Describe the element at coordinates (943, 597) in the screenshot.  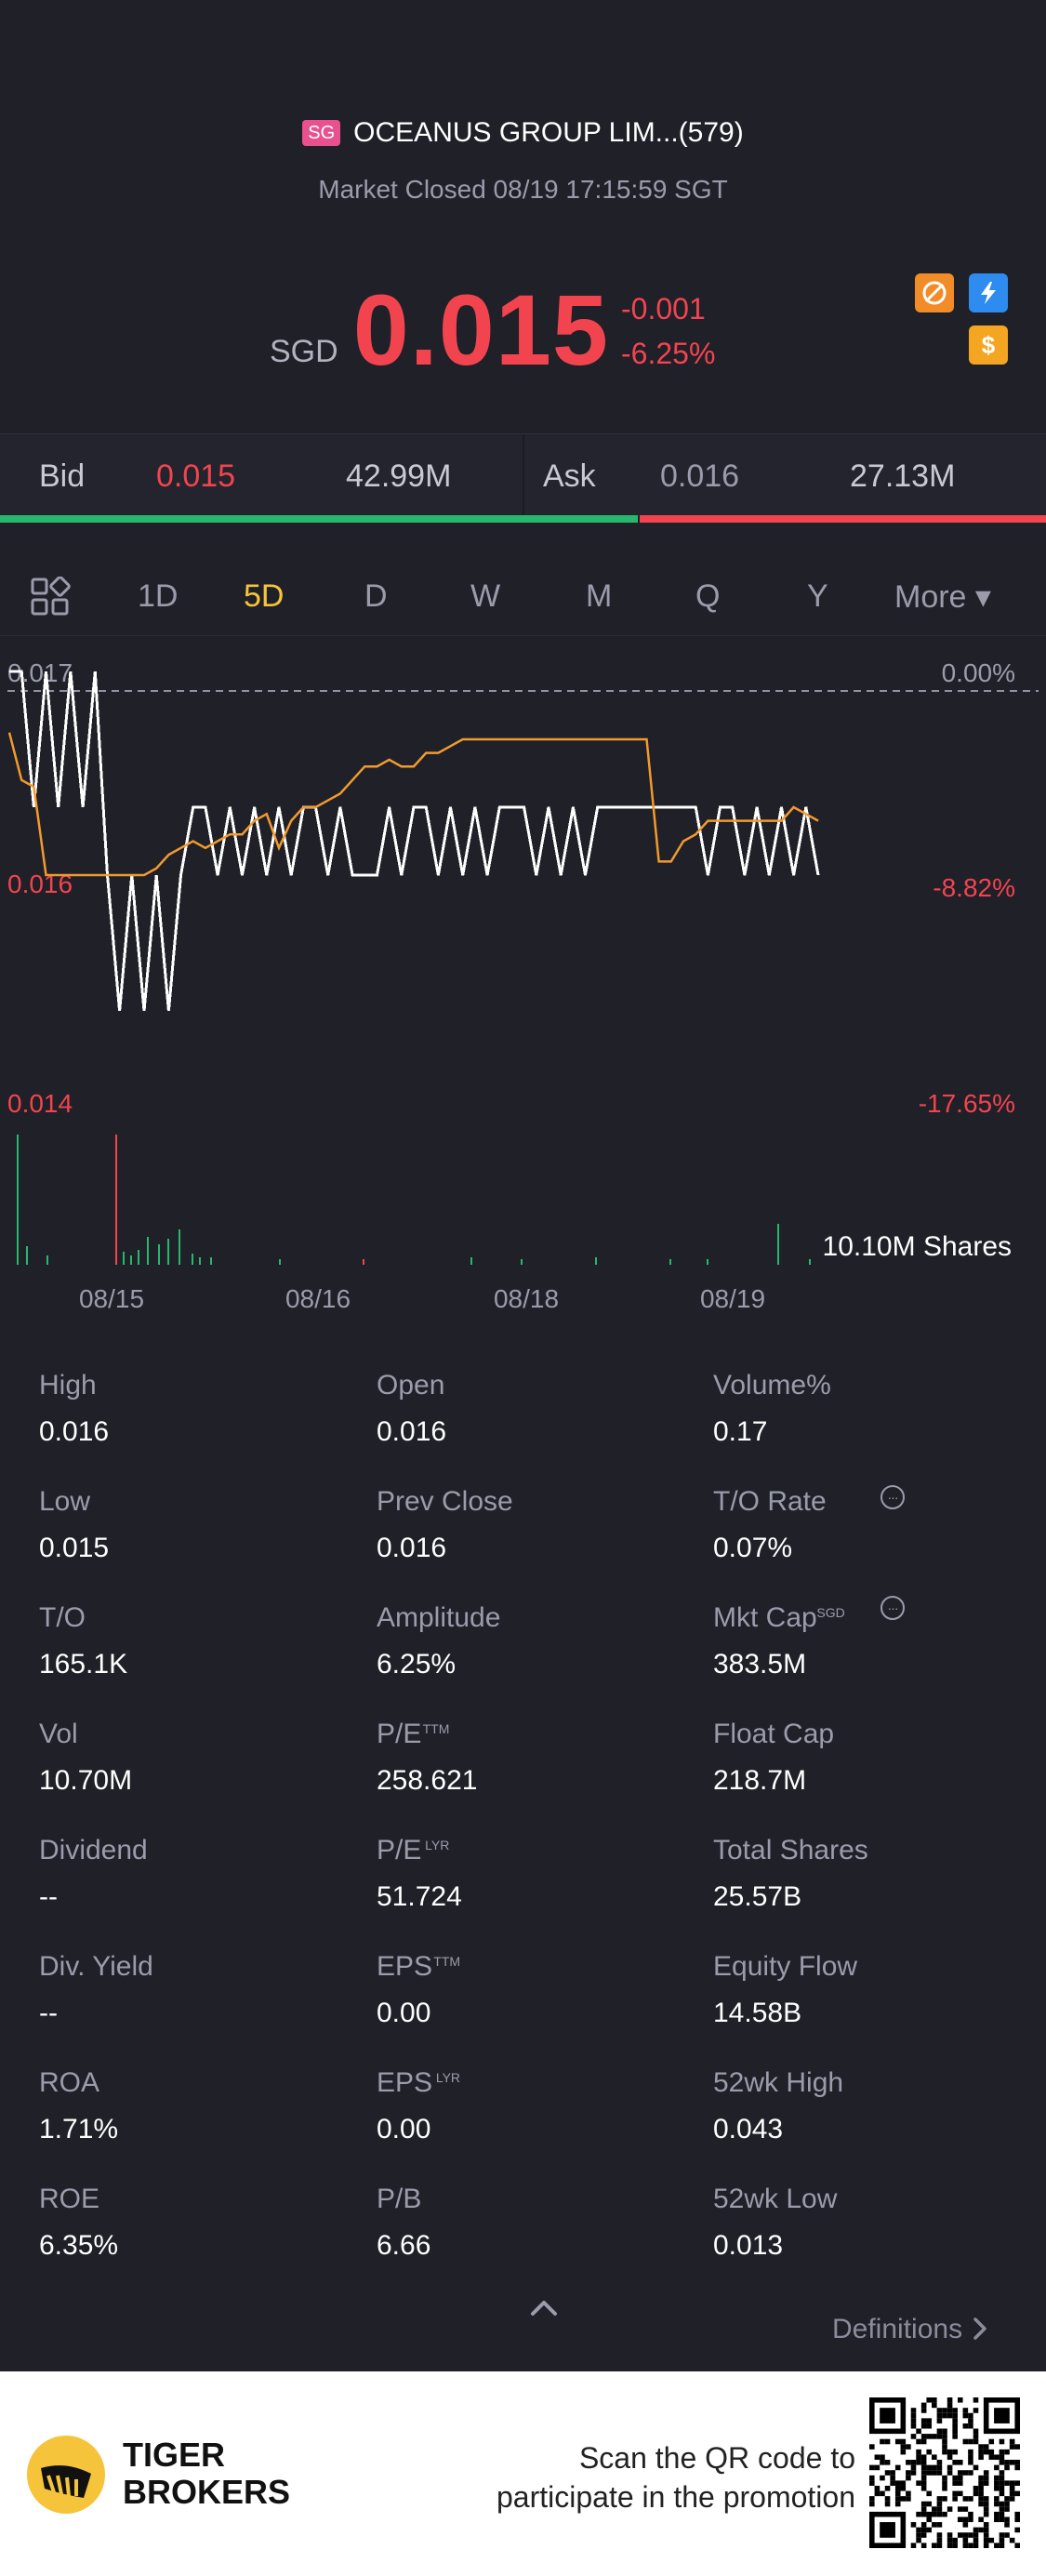
I see `tab-more: More ▾` at that location.